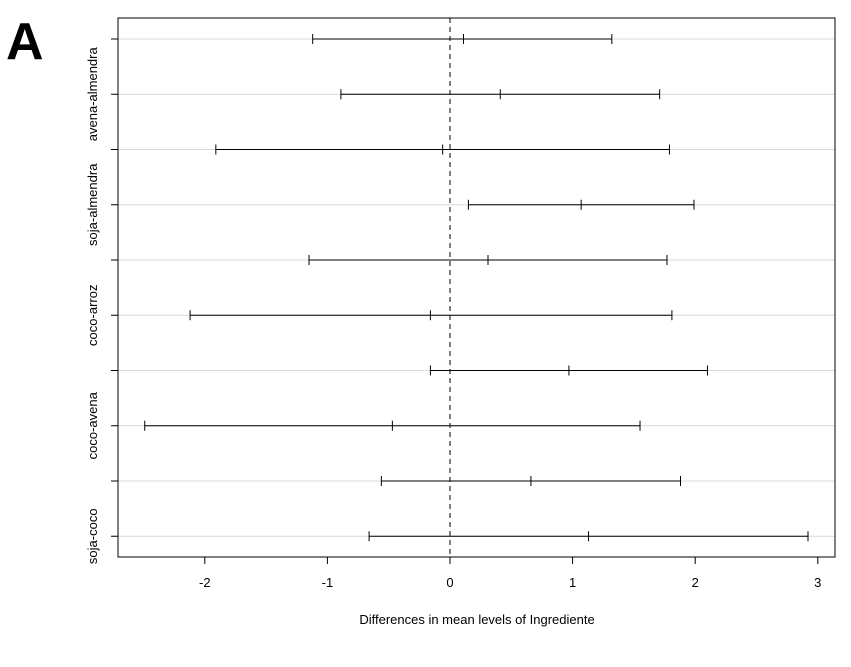 Image resolution: width=851 pixels, height=667 pixels. I want to click on x-axis: -2 -1 0 1 2 3, so click(510, 573).